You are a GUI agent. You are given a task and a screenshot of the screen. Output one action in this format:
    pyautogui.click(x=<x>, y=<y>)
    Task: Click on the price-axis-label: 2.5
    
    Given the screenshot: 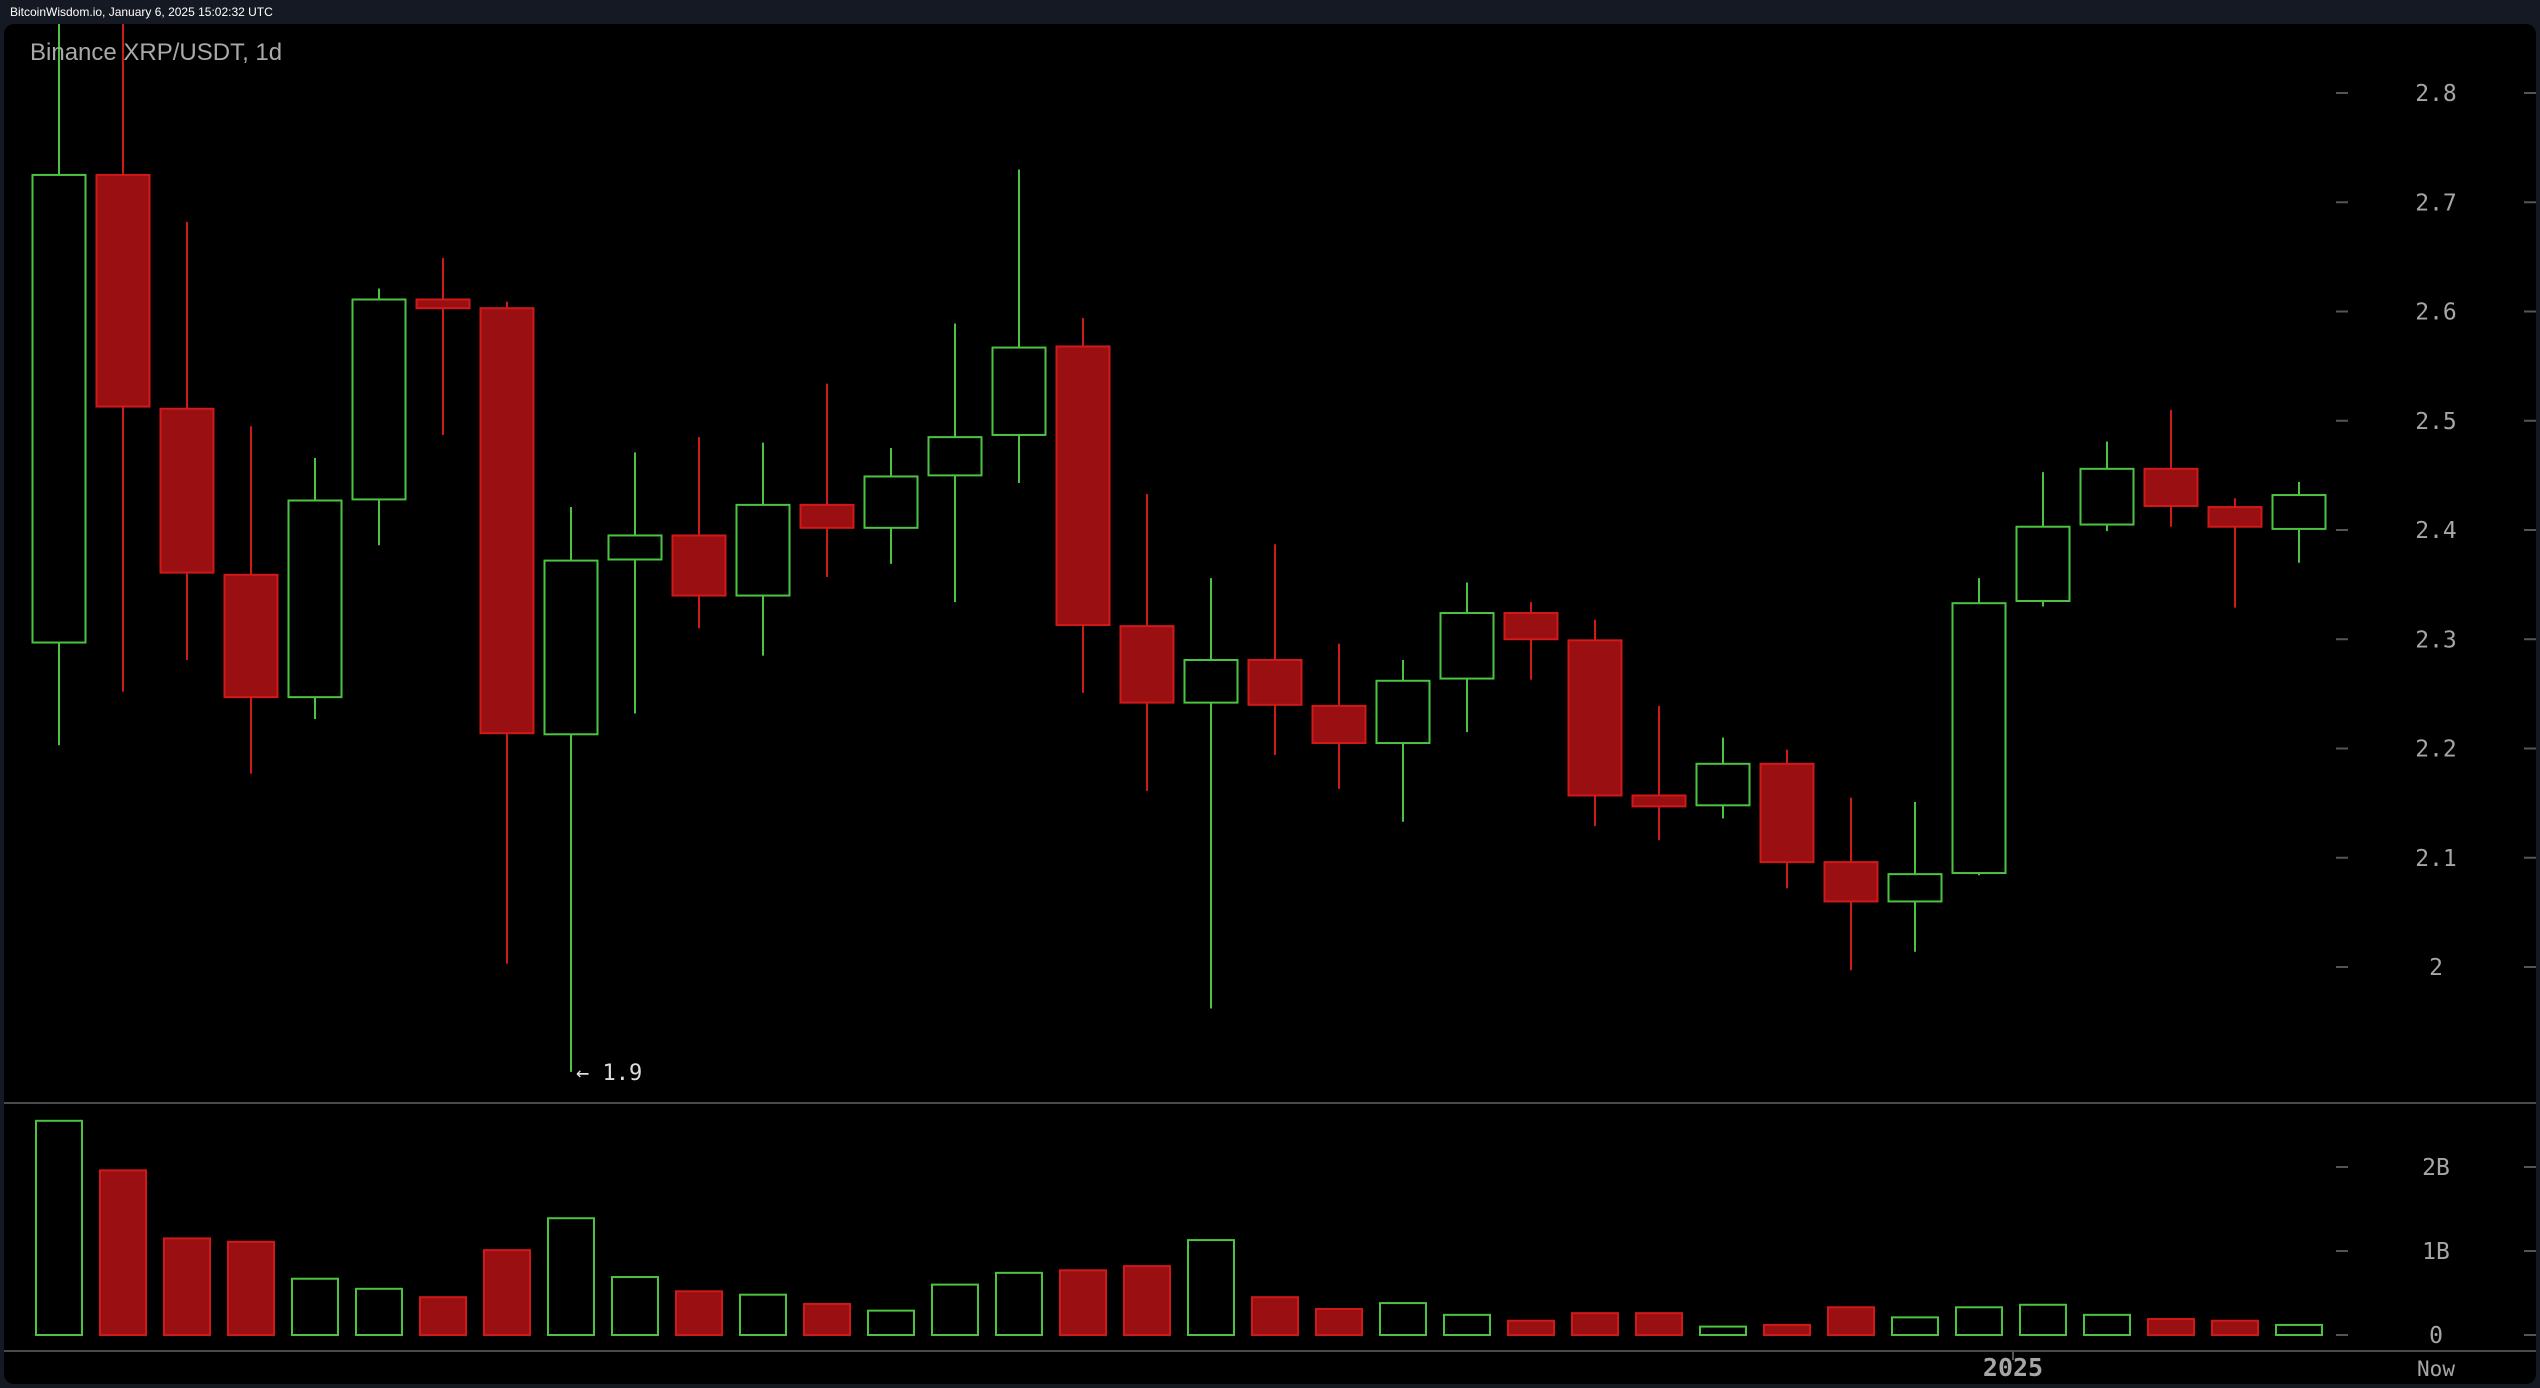 What is the action you would take?
    pyautogui.click(x=2436, y=422)
    